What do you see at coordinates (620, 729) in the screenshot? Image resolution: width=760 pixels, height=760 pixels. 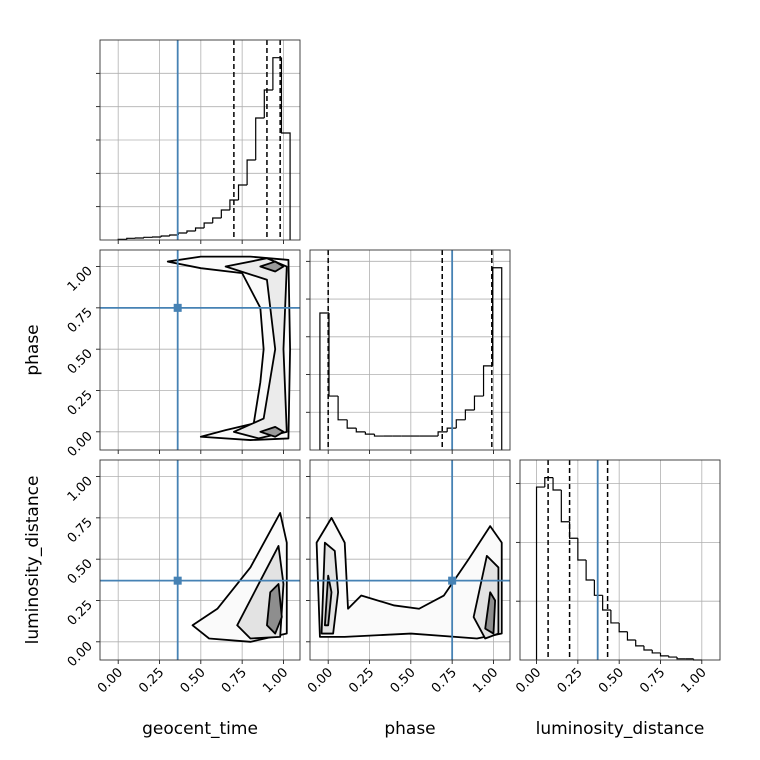 I see `x-axis-label: luminosity_distance` at bounding box center [620, 729].